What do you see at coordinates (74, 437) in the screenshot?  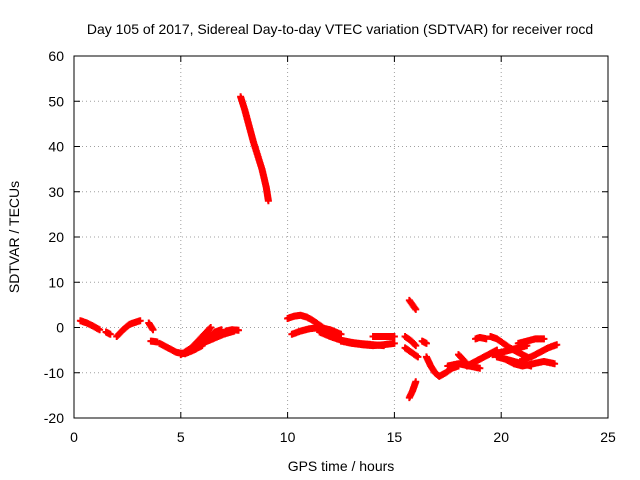 I see `x-tick-label: 0` at bounding box center [74, 437].